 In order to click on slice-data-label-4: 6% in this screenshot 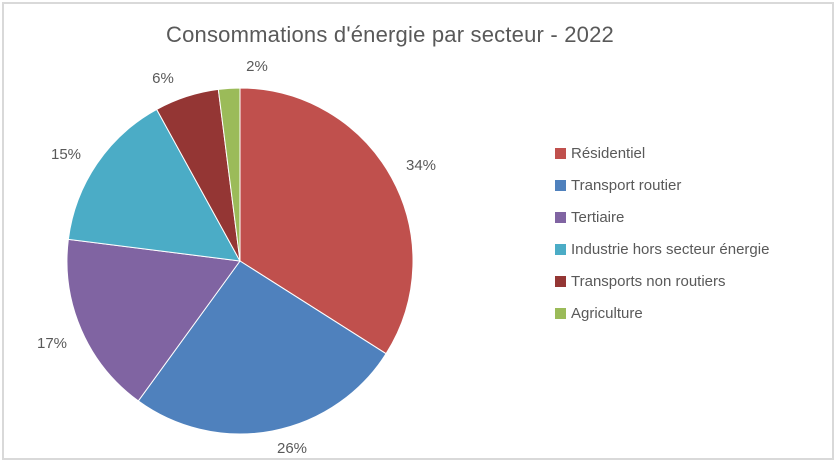, I will do `click(163, 78)`.